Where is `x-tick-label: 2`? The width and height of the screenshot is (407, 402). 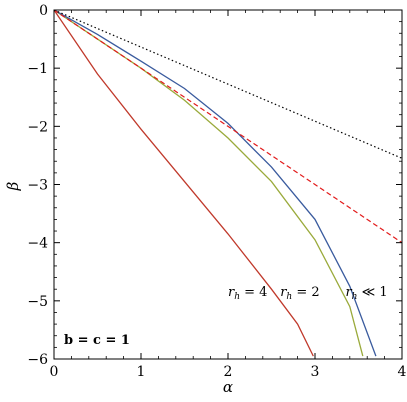 x-tick-label: 2 is located at coordinates (228, 372).